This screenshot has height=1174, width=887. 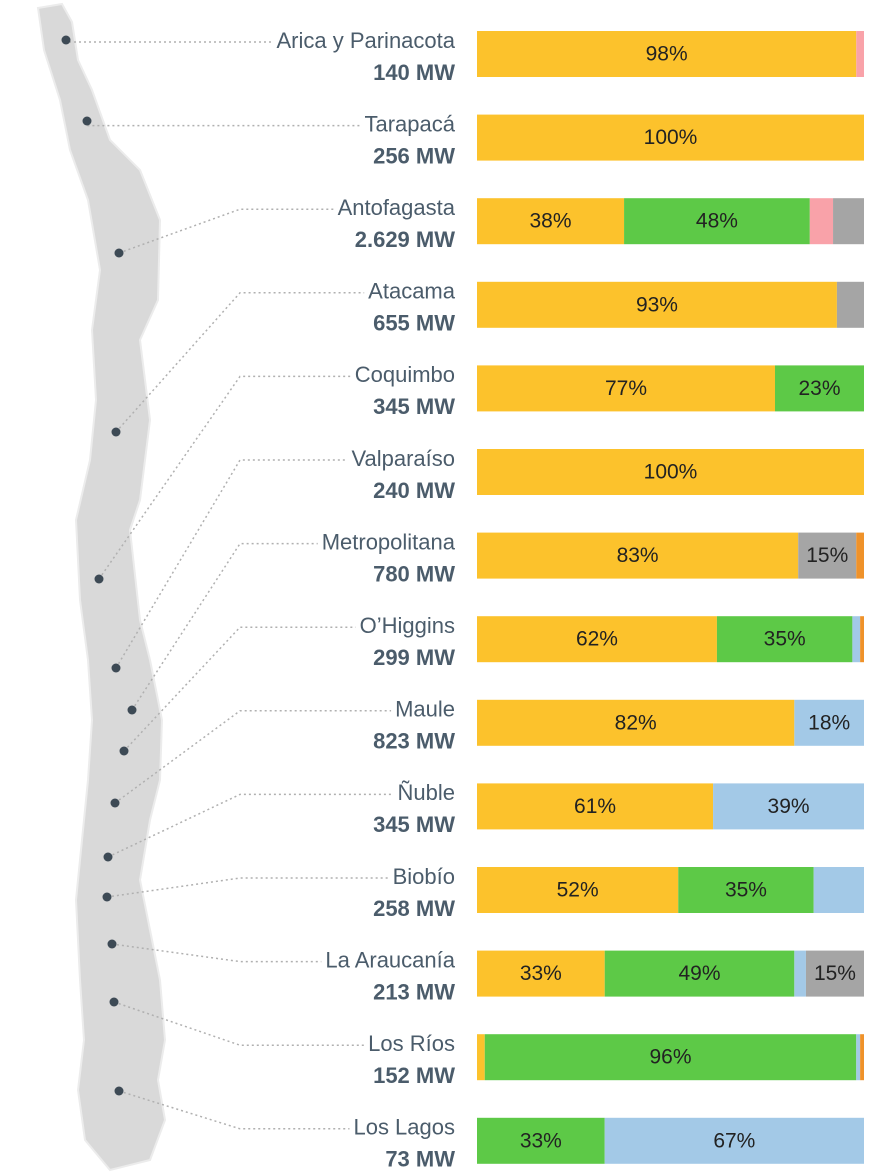 I want to click on region-name: Arica y Parinacota, so click(x=365, y=40).